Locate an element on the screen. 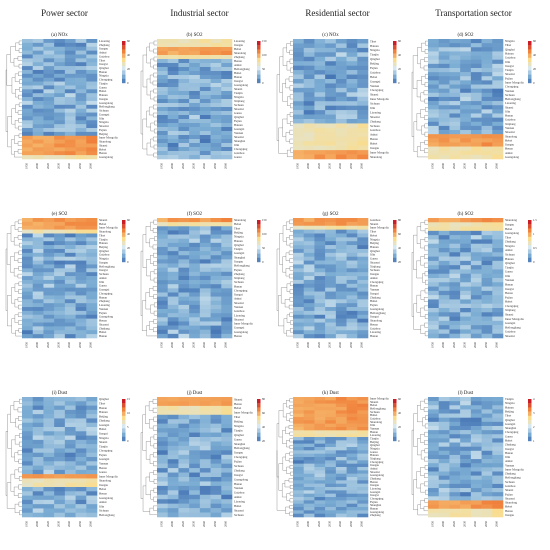 This screenshot has height=550, width=550. x-tick-label: 1950 is located at coordinates (26, 345).